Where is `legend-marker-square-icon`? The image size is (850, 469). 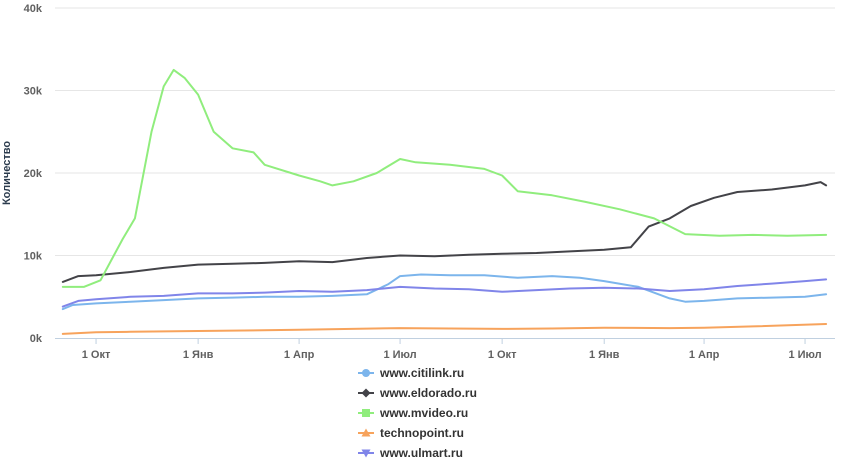 legend-marker-square-icon is located at coordinates (366, 413).